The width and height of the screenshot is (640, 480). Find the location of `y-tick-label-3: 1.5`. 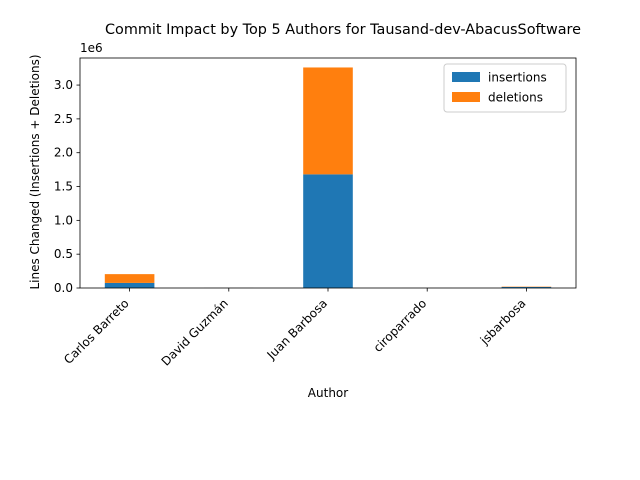

y-tick-label-3: 1.5 is located at coordinates (63, 187).